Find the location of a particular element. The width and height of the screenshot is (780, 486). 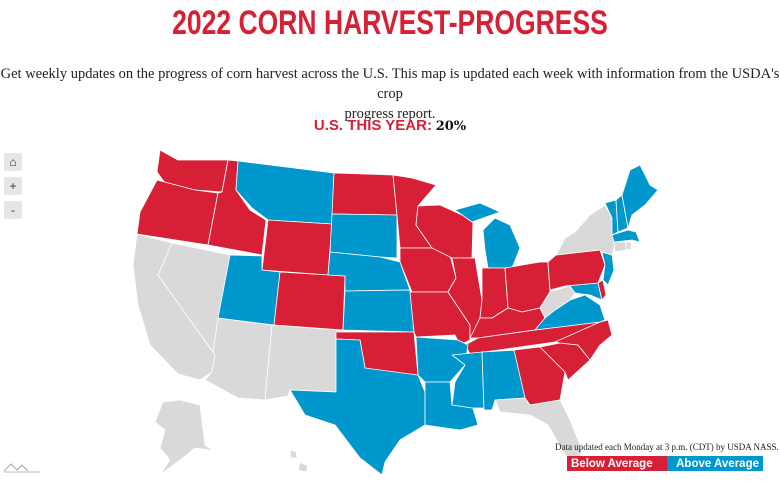

map-zoom-controls: ⌂ + - is located at coordinates (13, 189).